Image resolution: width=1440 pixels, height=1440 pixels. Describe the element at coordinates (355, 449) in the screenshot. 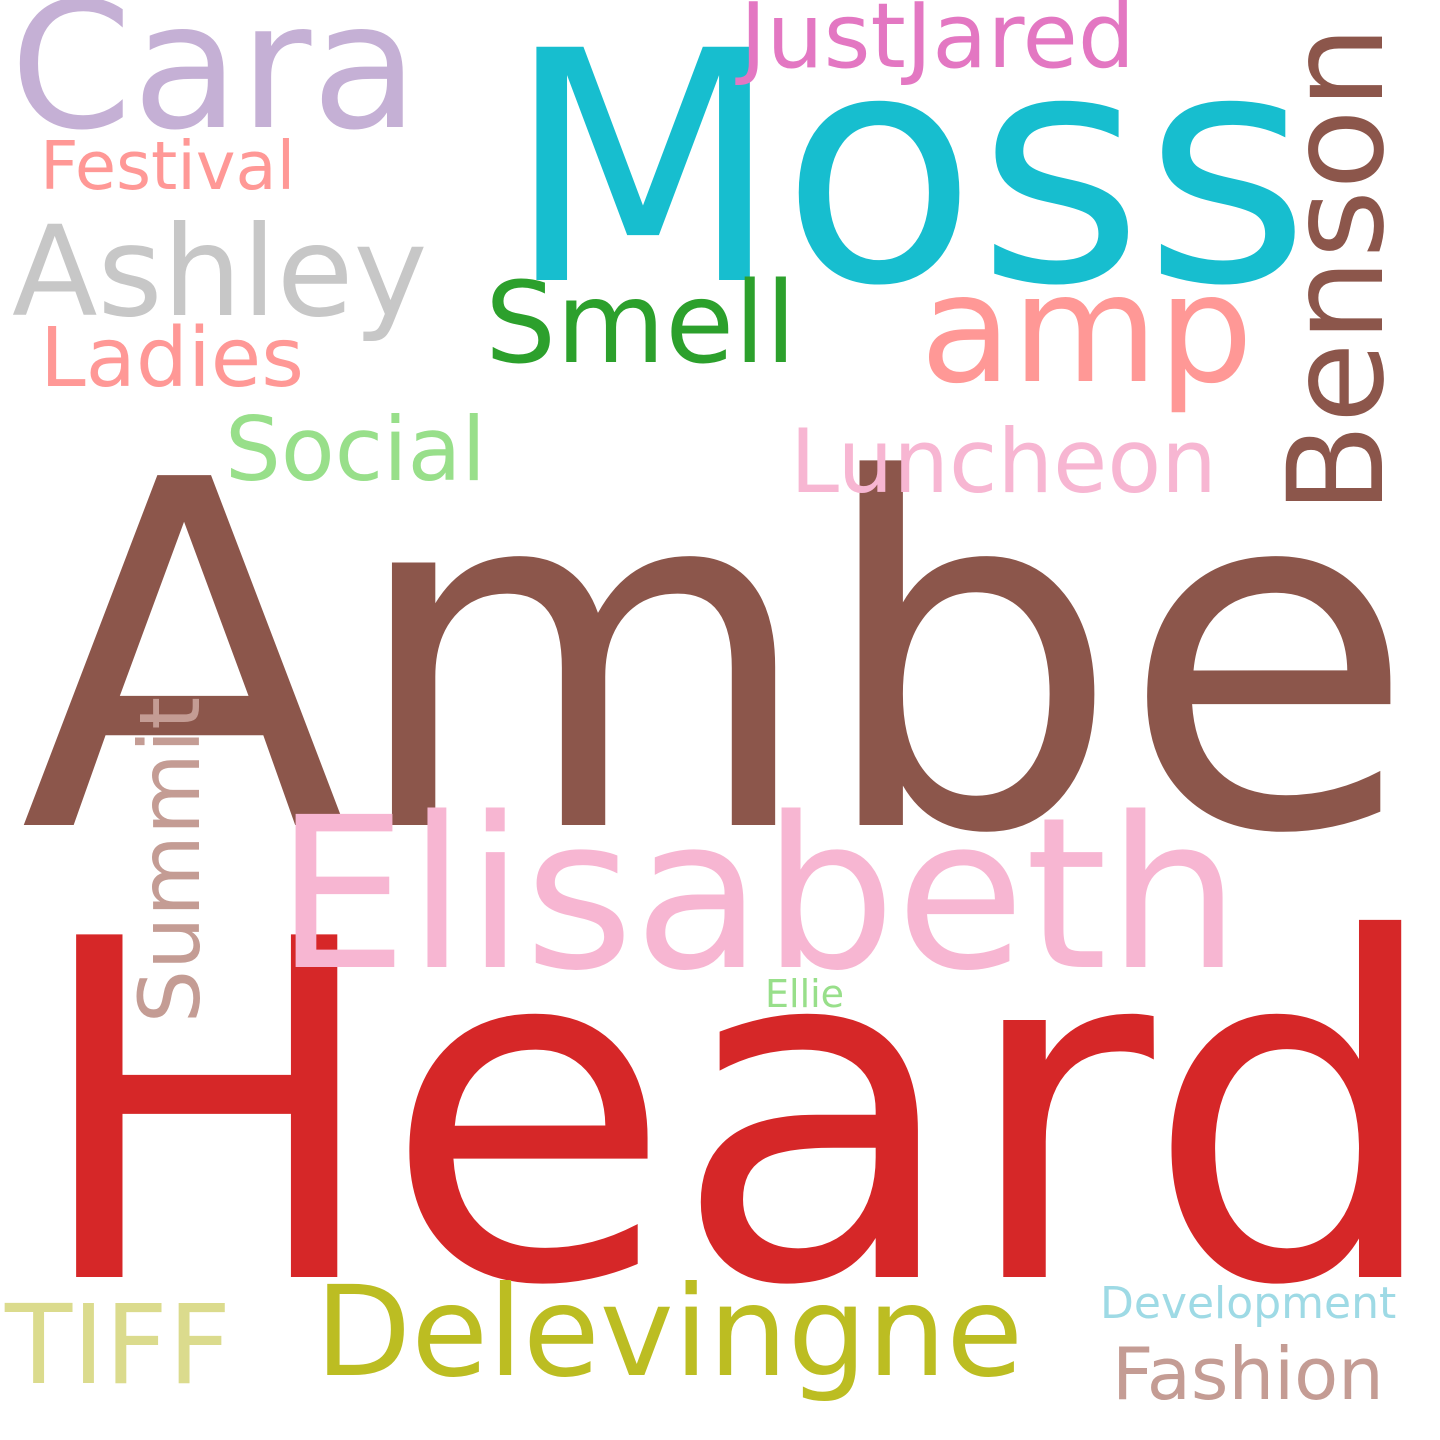

I see `word-social: Social` at that location.